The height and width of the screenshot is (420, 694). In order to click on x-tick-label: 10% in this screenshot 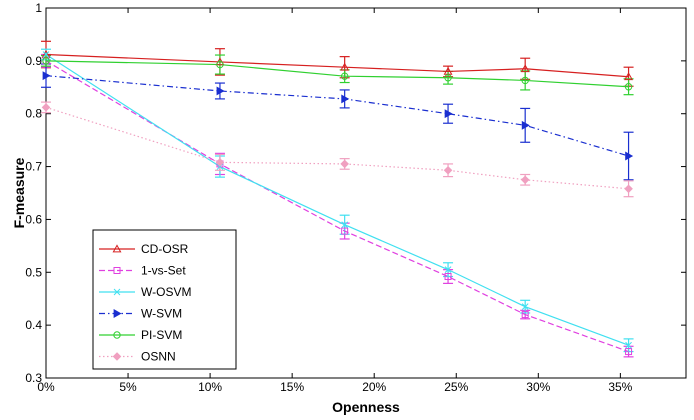, I will do `click(210, 387)`.